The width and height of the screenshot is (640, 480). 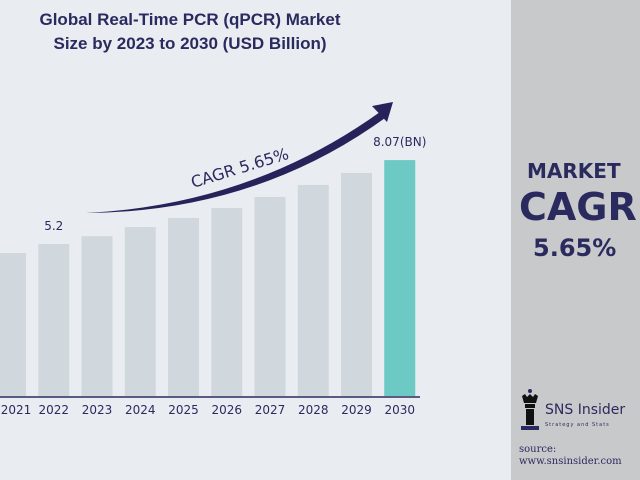 I want to click on data-label-2022: 5.2, so click(x=53, y=226).